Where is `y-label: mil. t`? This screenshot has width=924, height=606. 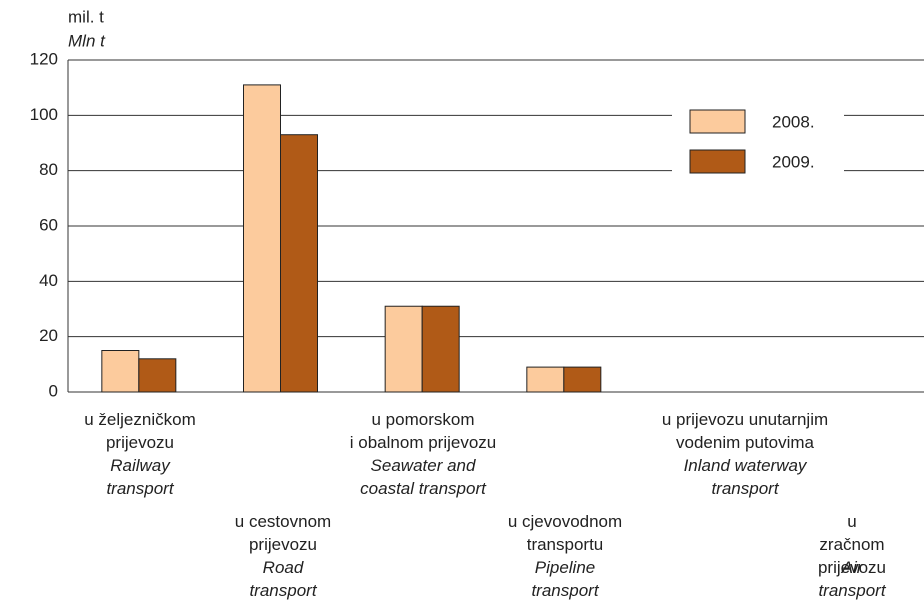 y-label: mil. t is located at coordinates (86, 16).